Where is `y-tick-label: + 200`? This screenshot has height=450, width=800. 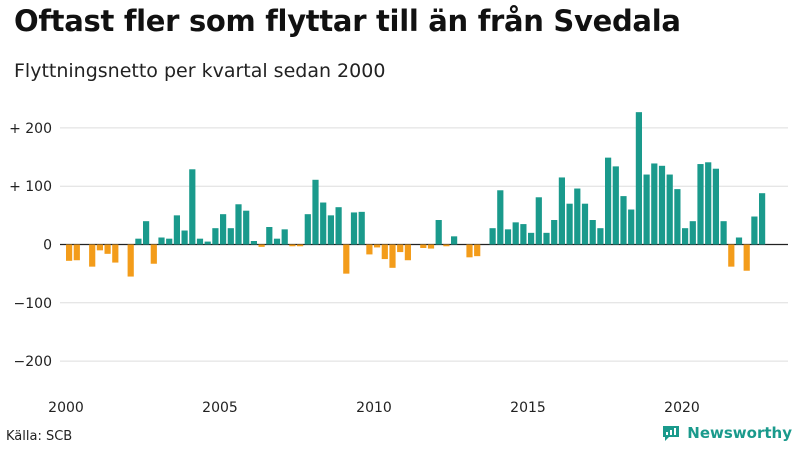
y-tick-label: + 200 is located at coordinates (30, 129).